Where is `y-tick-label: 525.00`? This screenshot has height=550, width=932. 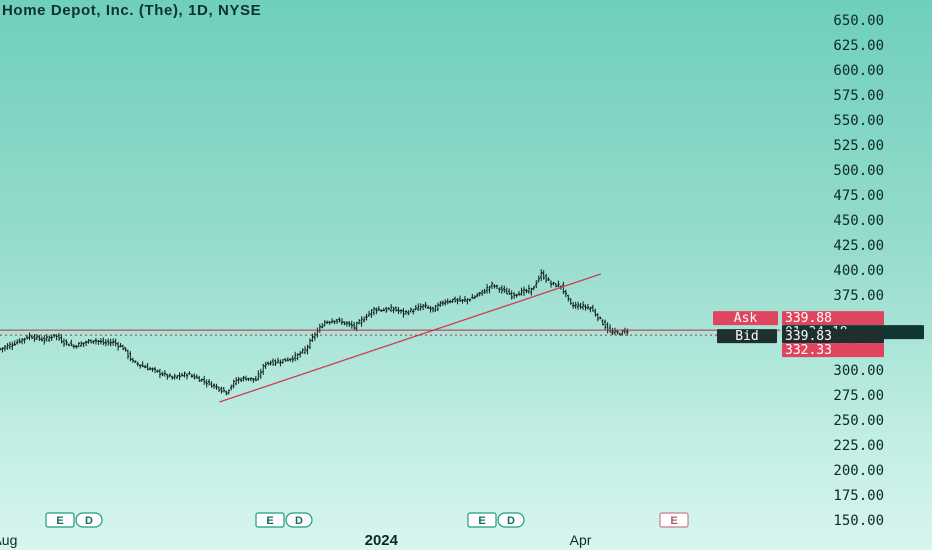
y-tick-label: 525.00 is located at coordinates (858, 146).